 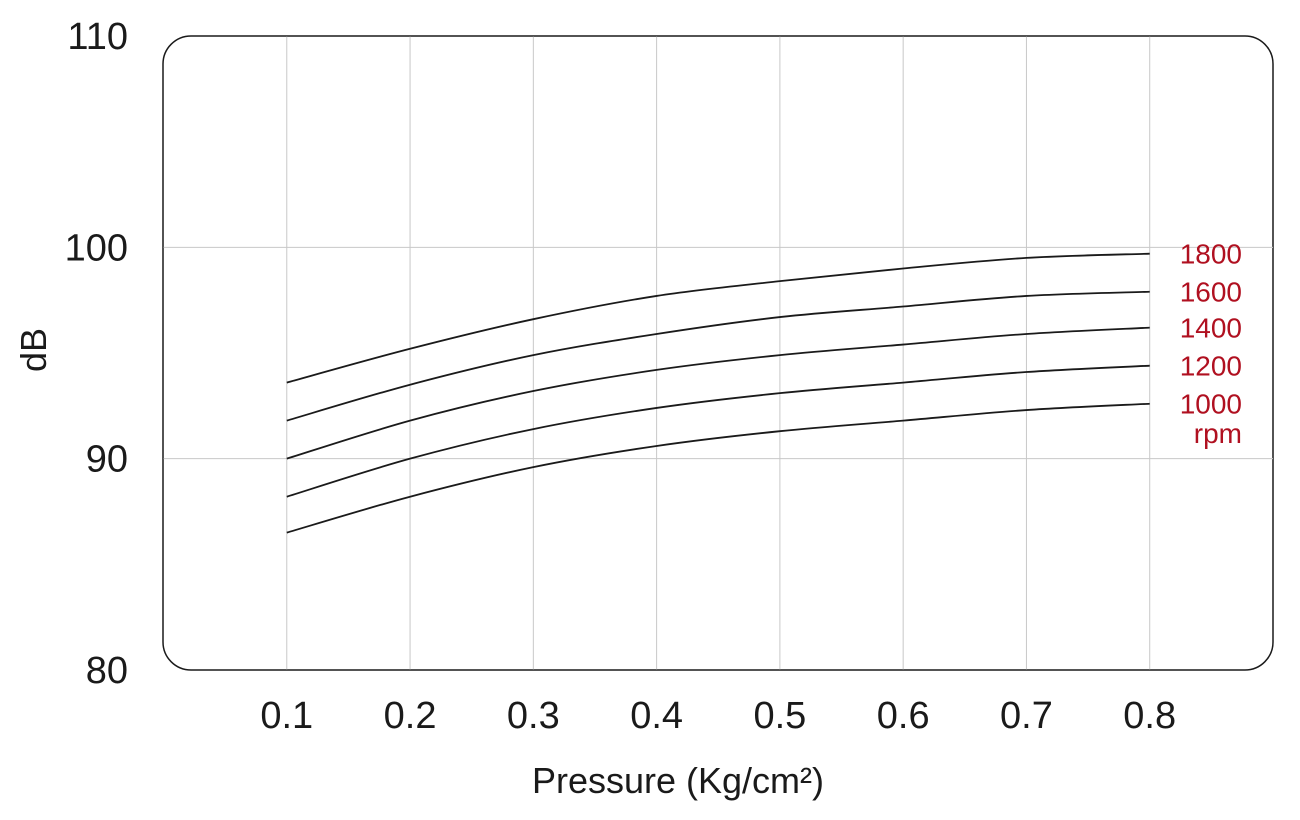 I want to click on x-tick-label: 0.2, so click(x=410, y=716).